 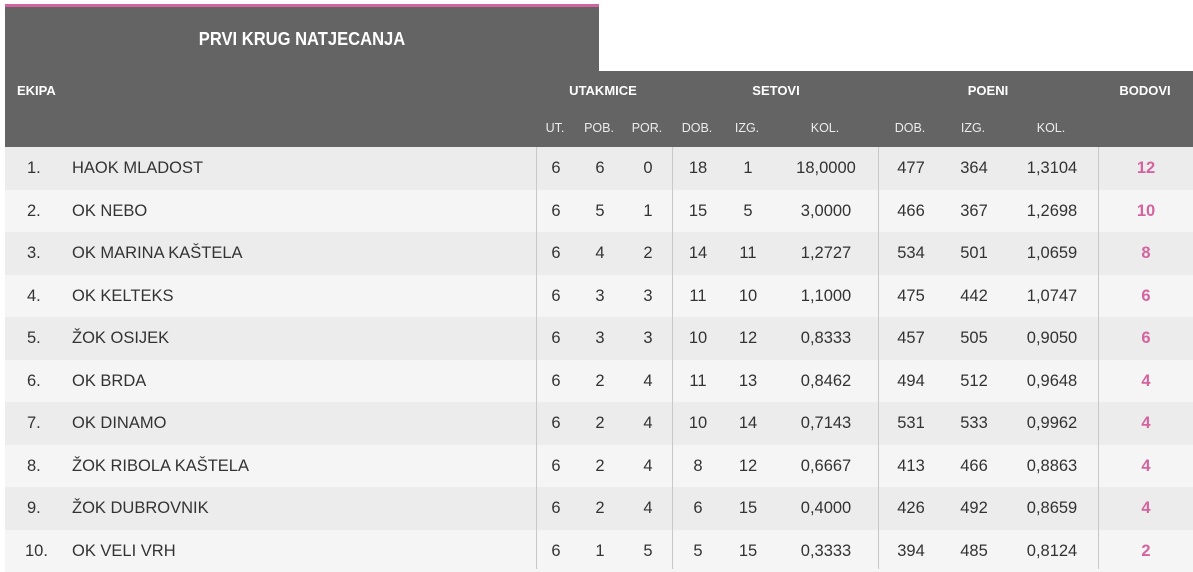 What do you see at coordinates (36, 90) in the screenshot?
I see `header-ekipa: EKIPA` at bounding box center [36, 90].